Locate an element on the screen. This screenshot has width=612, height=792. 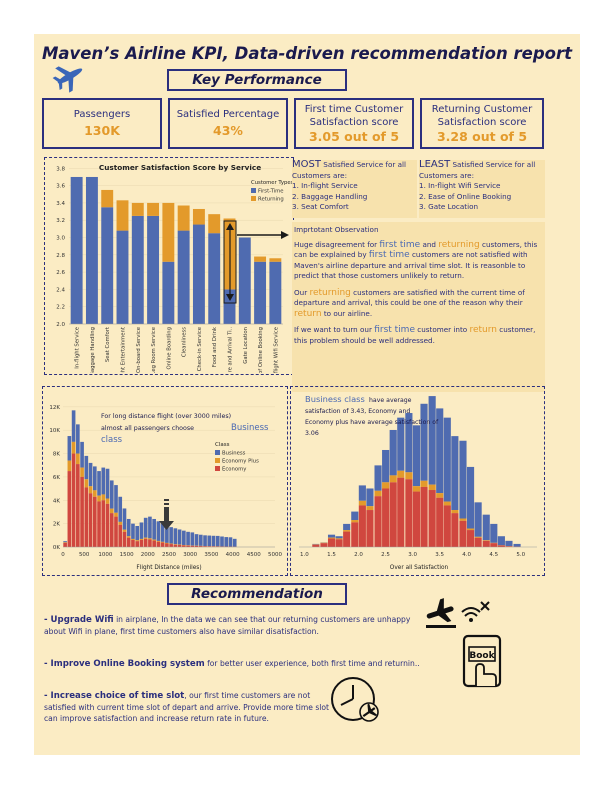
obs-text: If we want to turn our is located at coordinates (334, 329).